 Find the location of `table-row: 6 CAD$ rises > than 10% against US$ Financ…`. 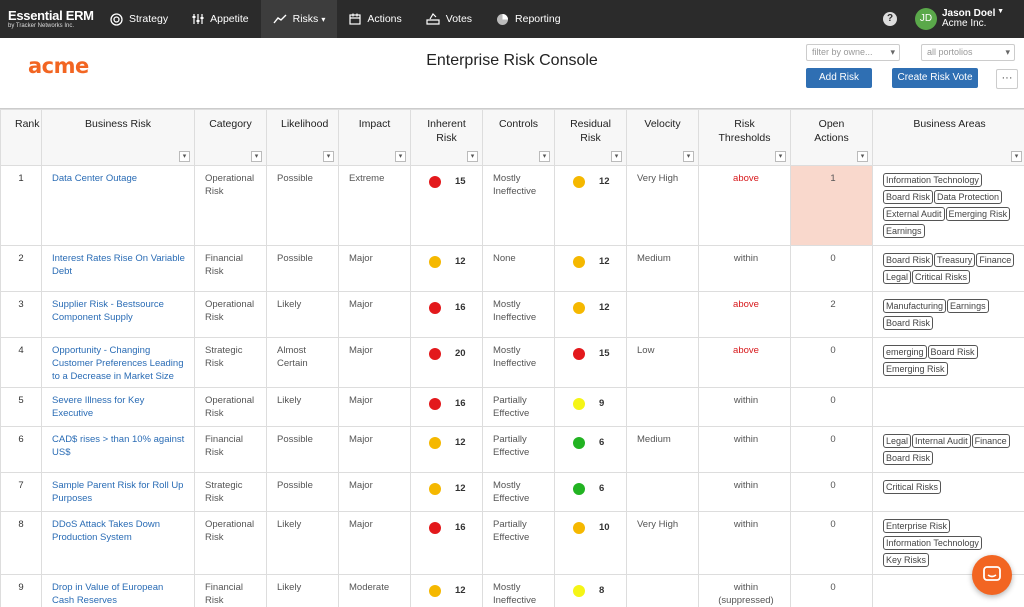

table-row: 6 CAD$ rises > than 10% against US$ Financ… is located at coordinates (512, 449).